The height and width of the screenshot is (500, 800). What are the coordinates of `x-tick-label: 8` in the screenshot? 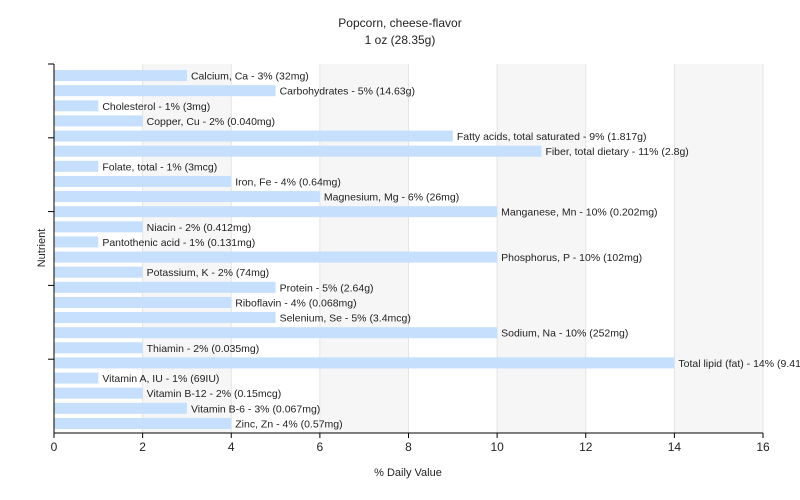 It's located at (408, 447).